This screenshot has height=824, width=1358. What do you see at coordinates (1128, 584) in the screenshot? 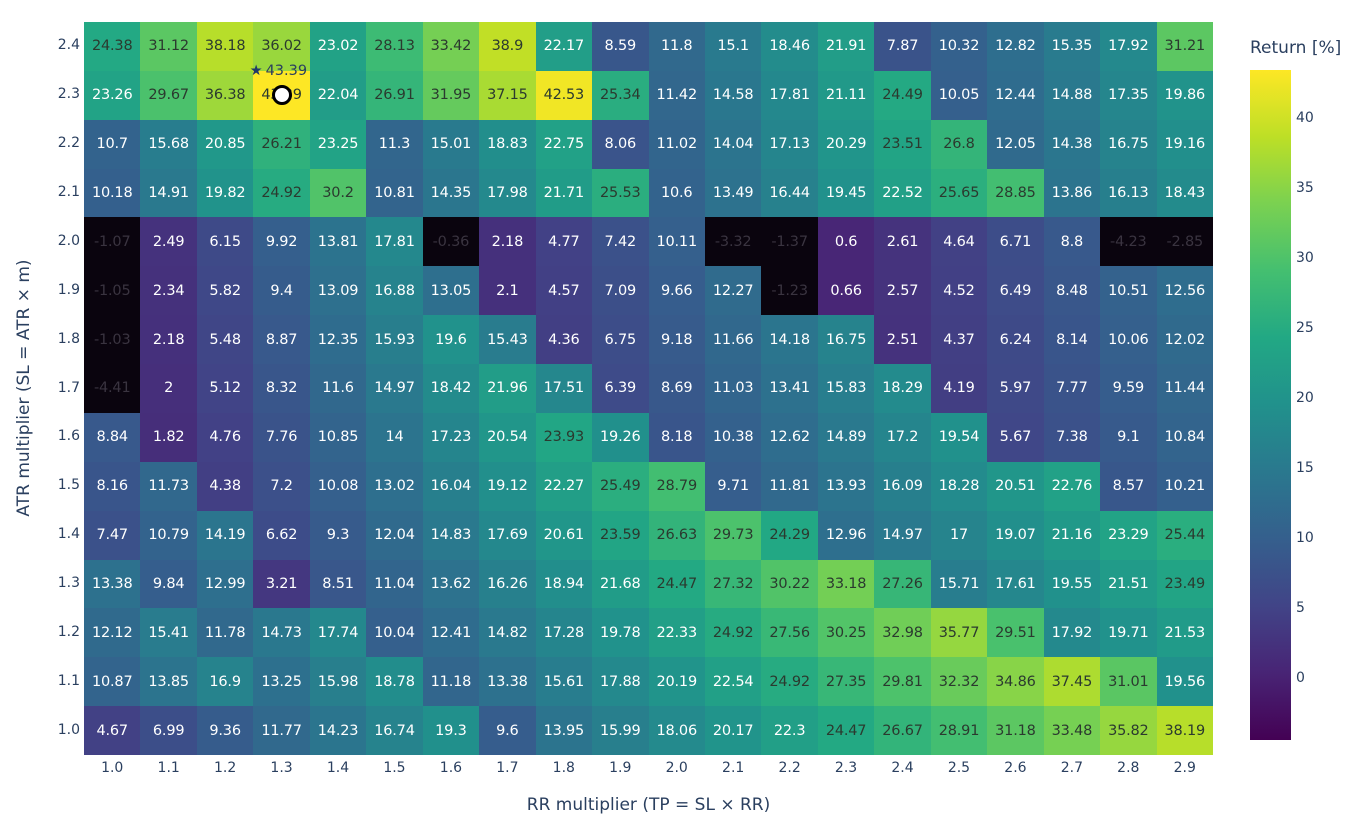
I see `heatmap-cell: 21.51` at bounding box center [1128, 584].